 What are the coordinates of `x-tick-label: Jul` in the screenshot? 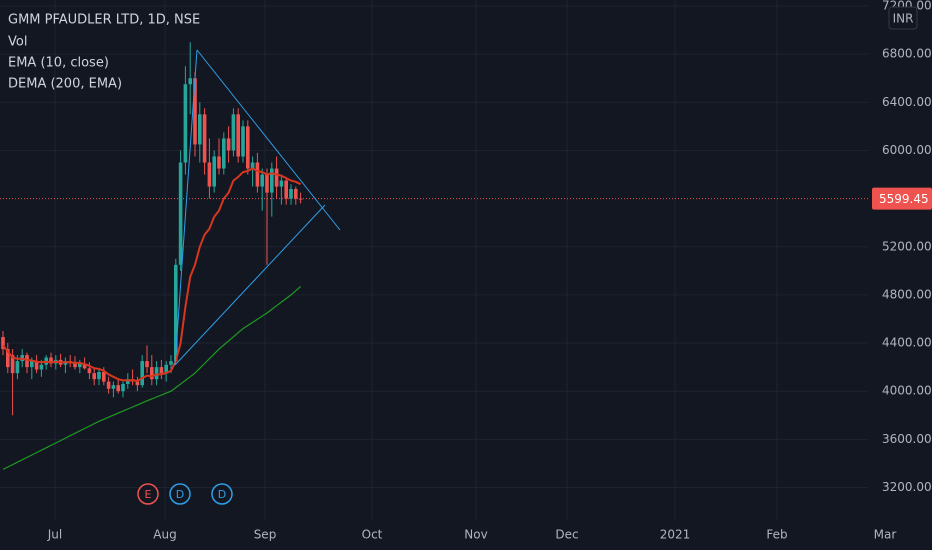 It's located at (54, 535).